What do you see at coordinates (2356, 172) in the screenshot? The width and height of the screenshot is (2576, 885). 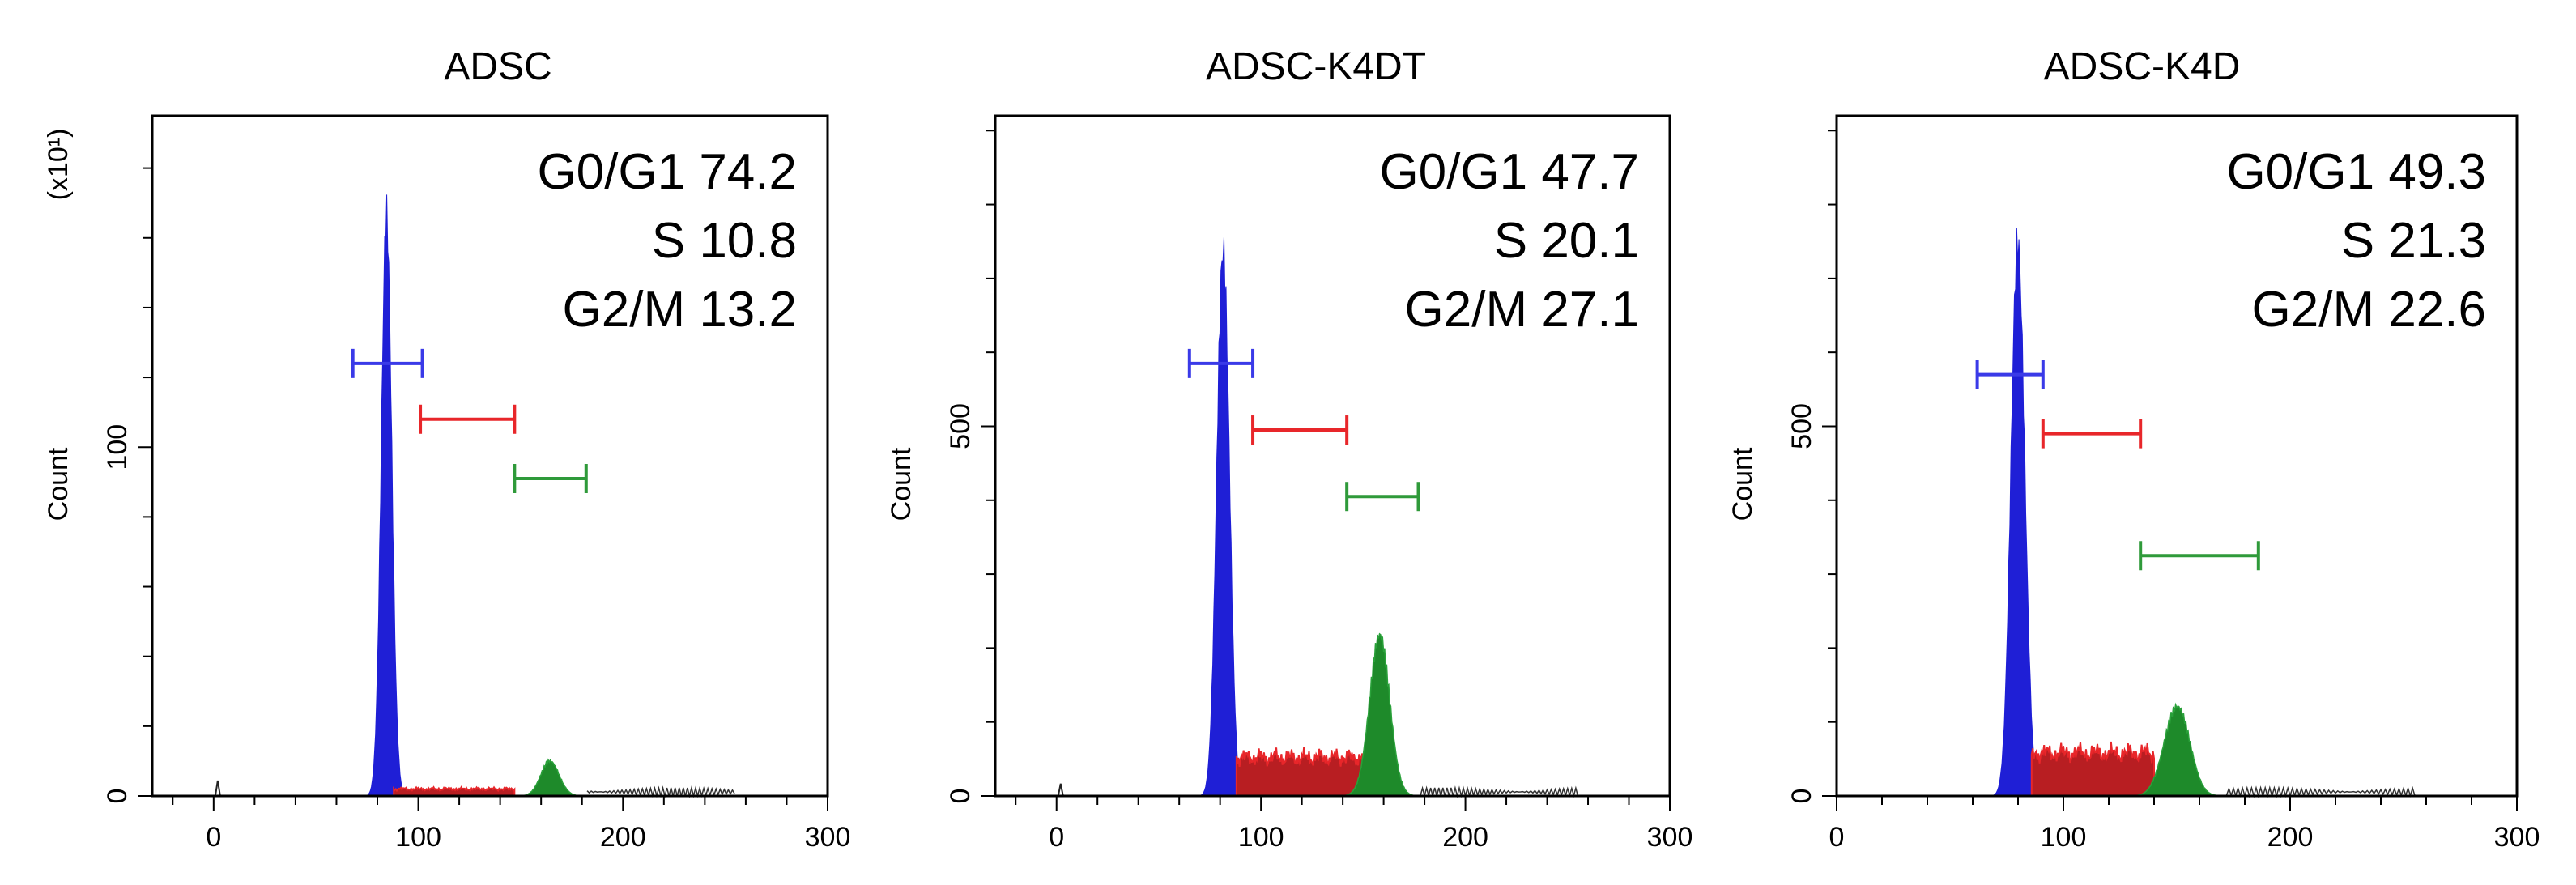 I see `phase-stat-line: G0/G1 49.3` at bounding box center [2356, 172].